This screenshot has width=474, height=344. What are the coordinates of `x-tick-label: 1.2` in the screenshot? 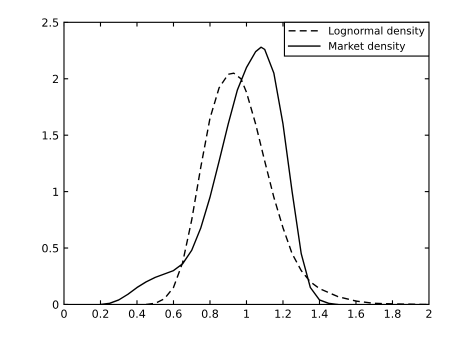 It's located at (283, 313).